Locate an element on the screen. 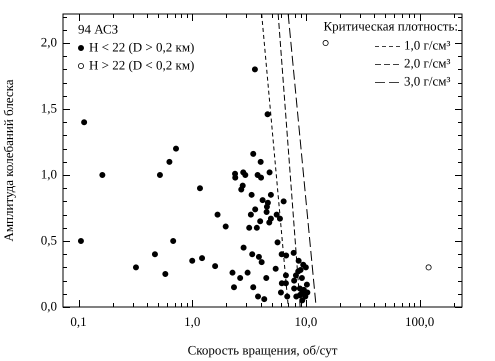 This screenshot has height=361, width=495. y-tick-label: 2,0 is located at coordinates (48, 42).